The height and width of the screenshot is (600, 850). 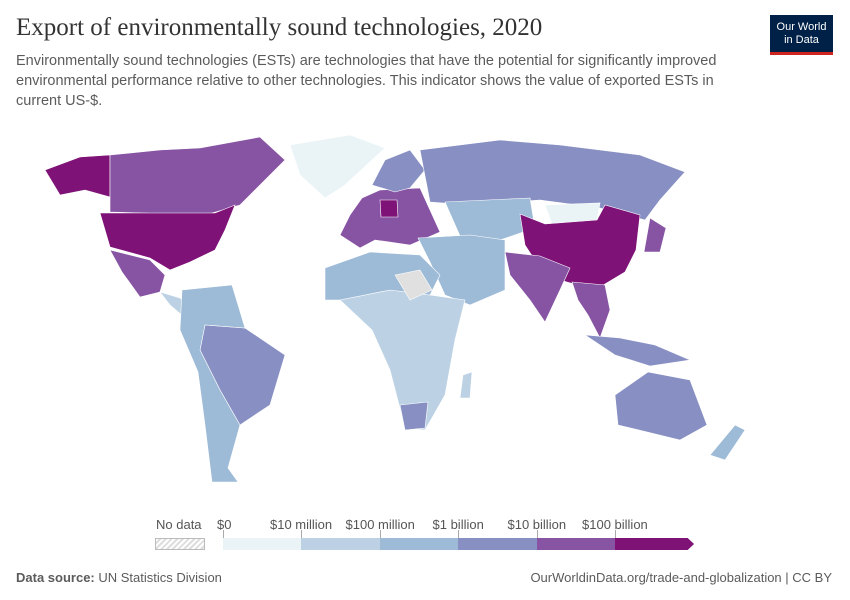 What do you see at coordinates (466, 385) in the screenshot?
I see `country-madagascar` at bounding box center [466, 385].